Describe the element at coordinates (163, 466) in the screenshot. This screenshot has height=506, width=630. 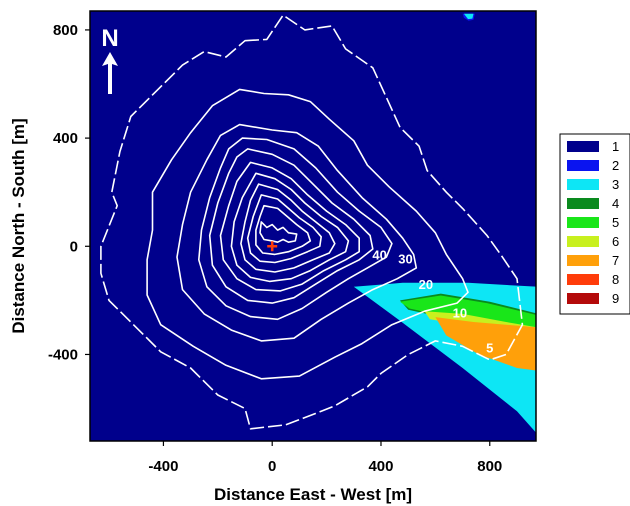
I see `x-tick-label-0: -400` at that location.